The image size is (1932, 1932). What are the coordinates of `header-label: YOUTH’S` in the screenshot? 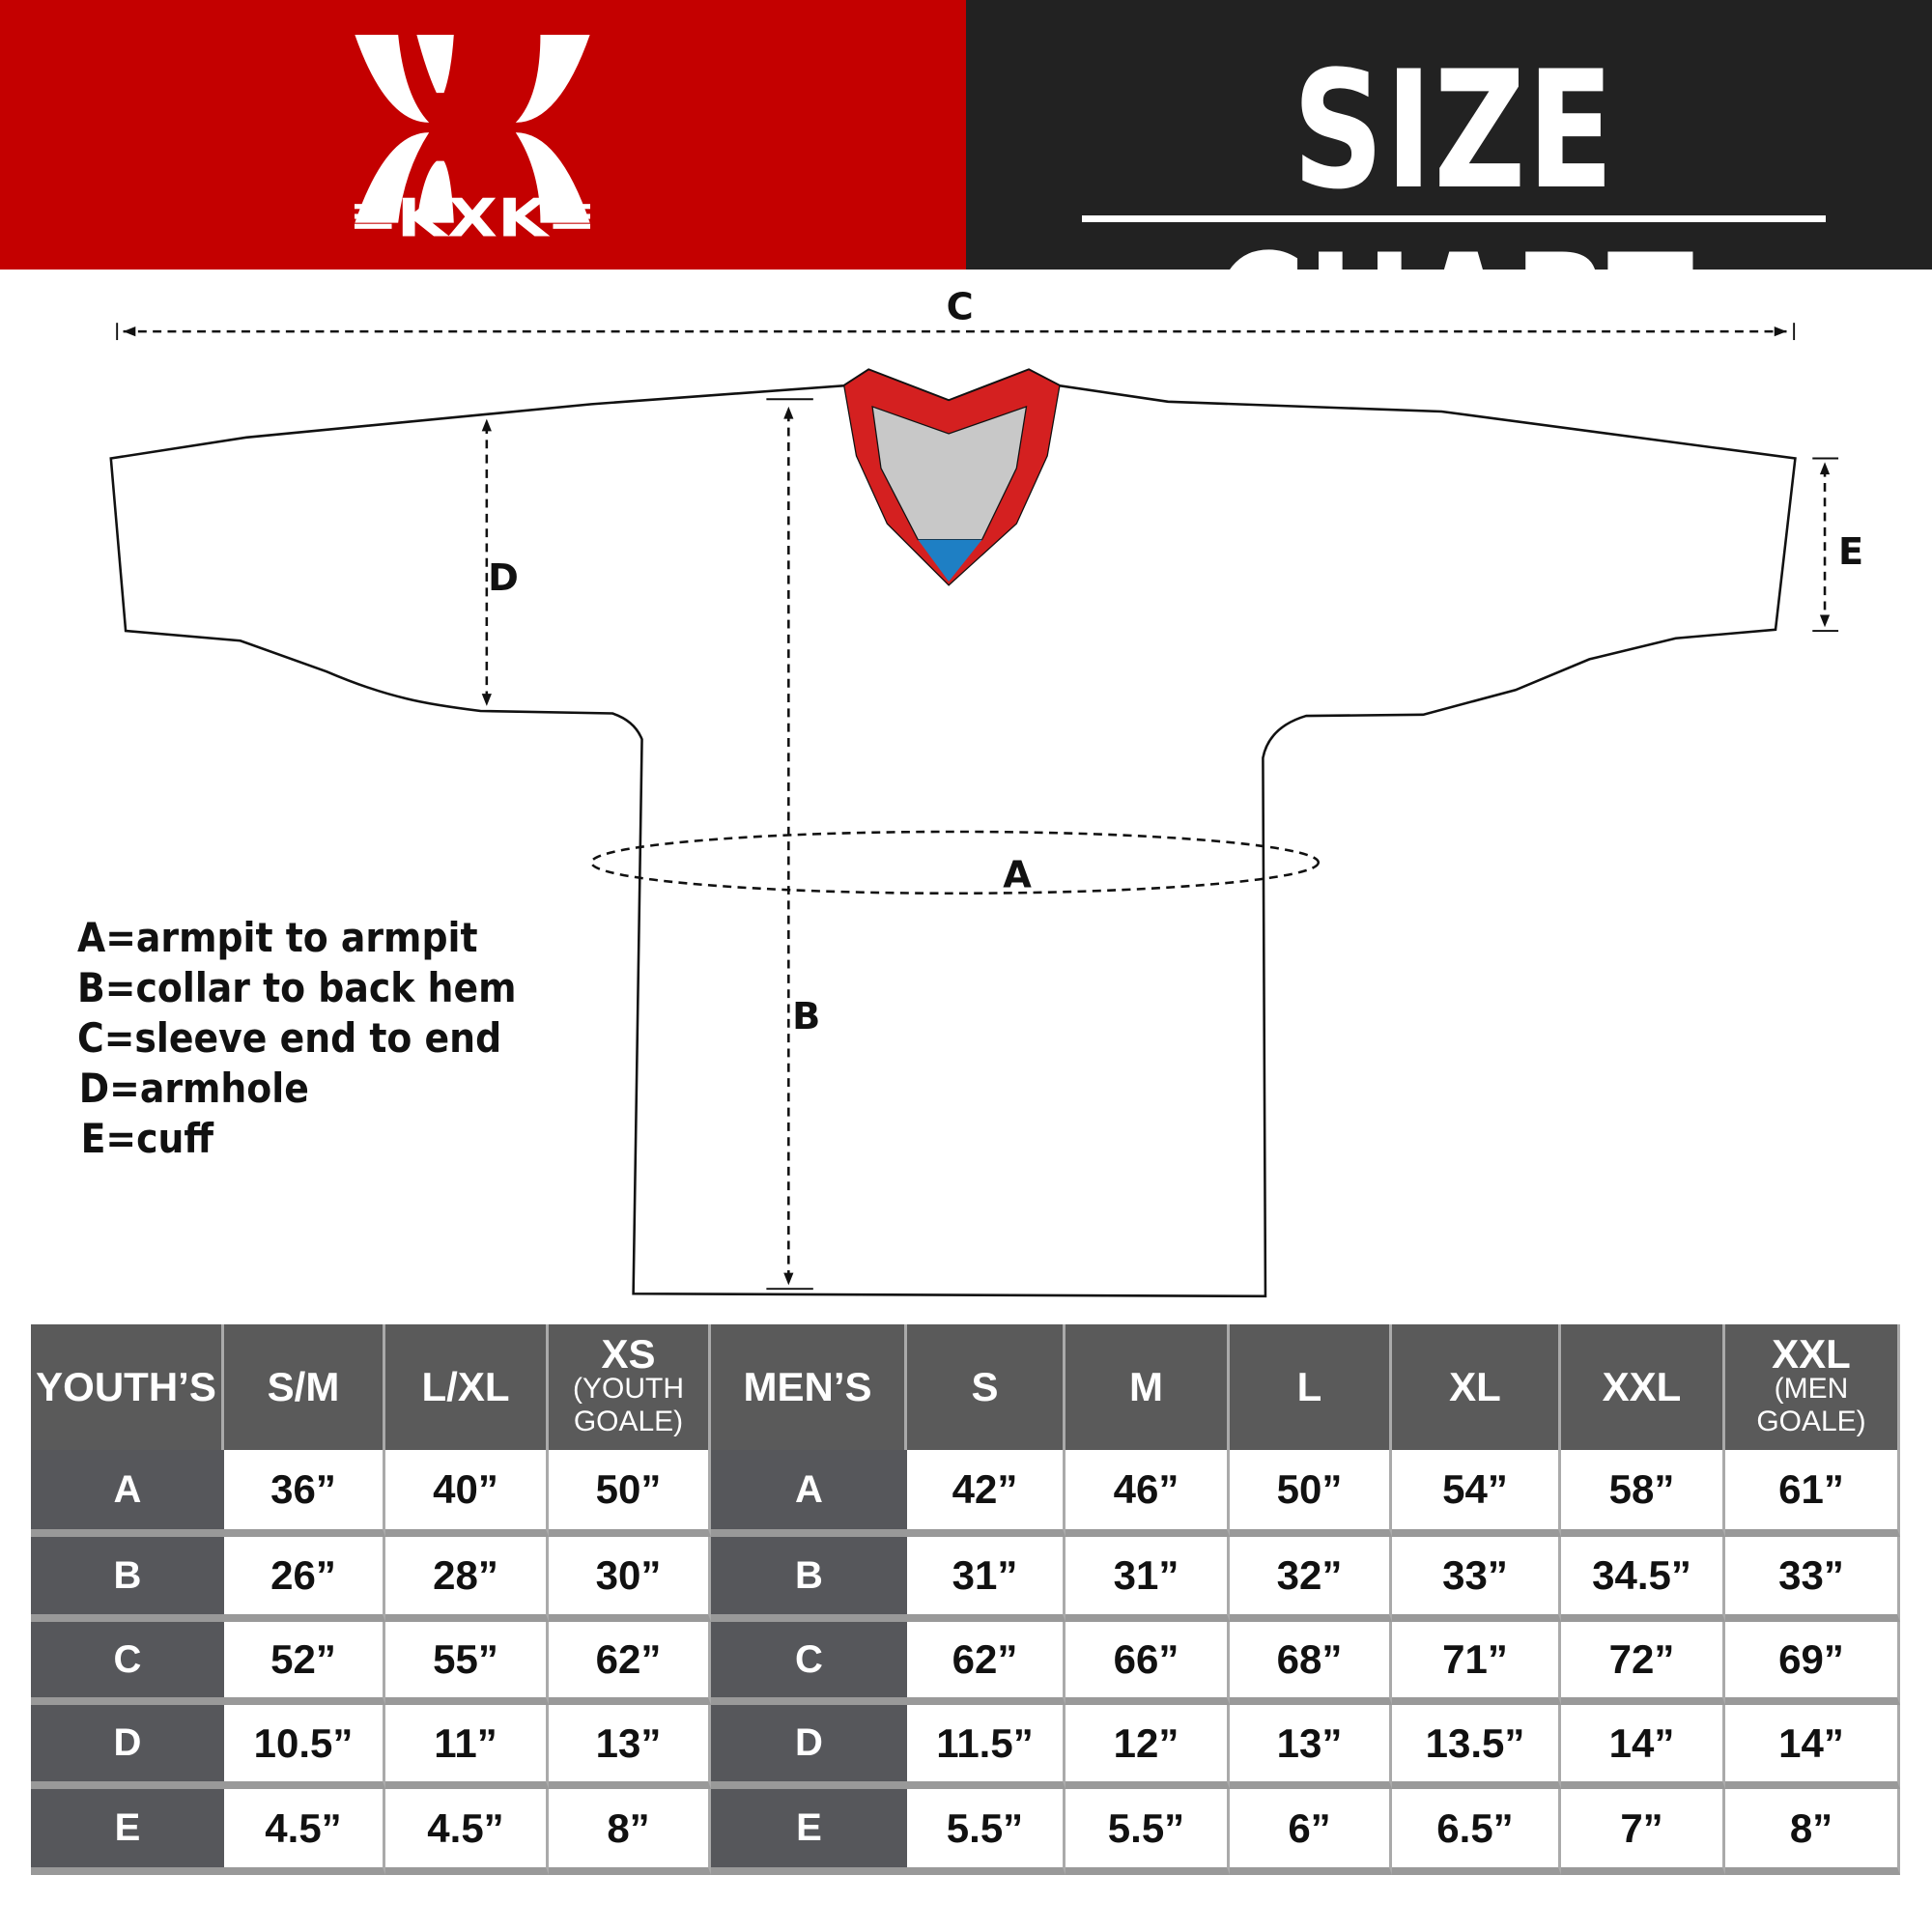 It's located at (126, 1386).